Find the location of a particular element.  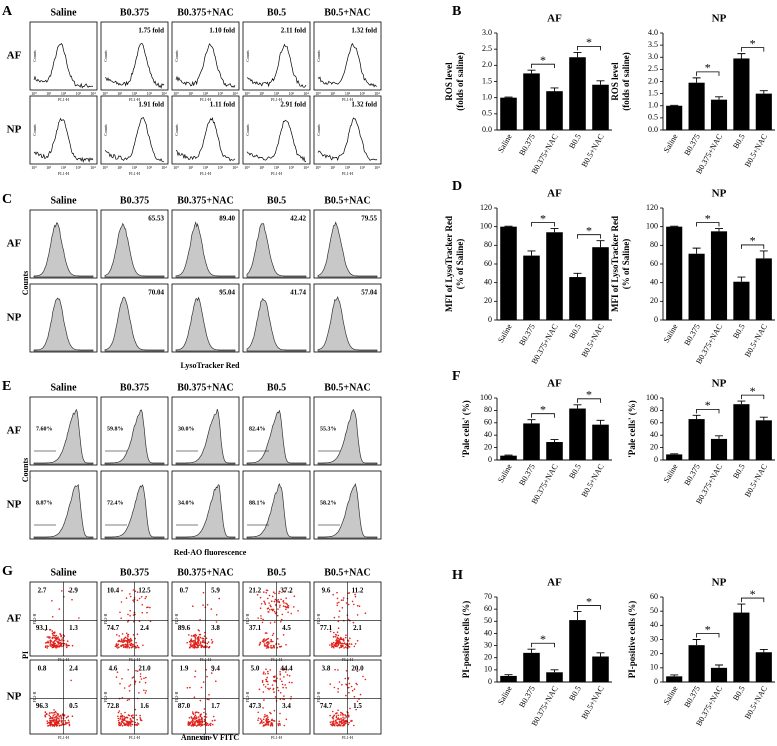

cell-value: 41.74 is located at coordinates (298, 293).